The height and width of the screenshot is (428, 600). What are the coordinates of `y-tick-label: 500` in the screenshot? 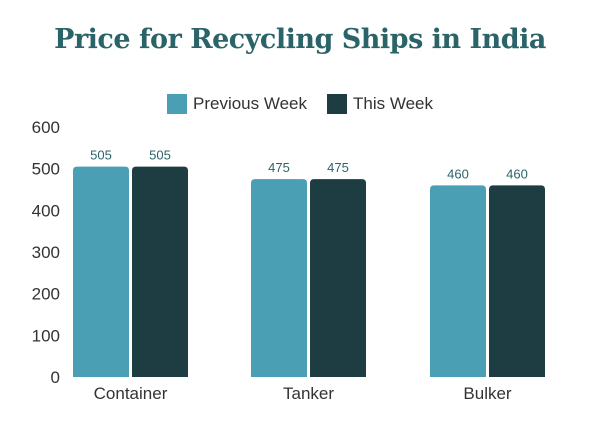 It's located at (46, 169).